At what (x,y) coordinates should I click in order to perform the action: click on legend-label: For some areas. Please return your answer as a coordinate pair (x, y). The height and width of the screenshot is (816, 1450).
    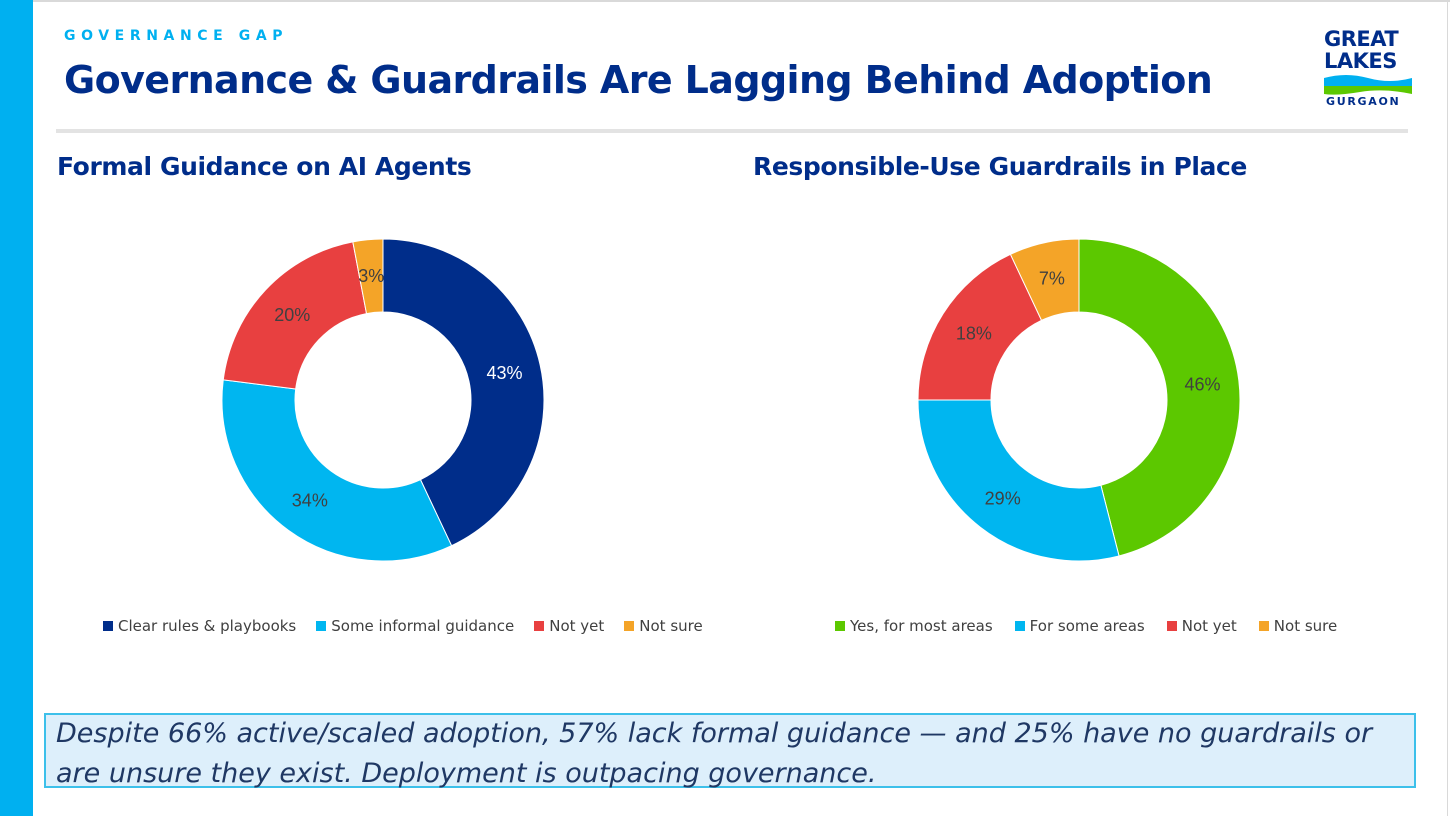
    Looking at the image, I should click on (1087, 626).